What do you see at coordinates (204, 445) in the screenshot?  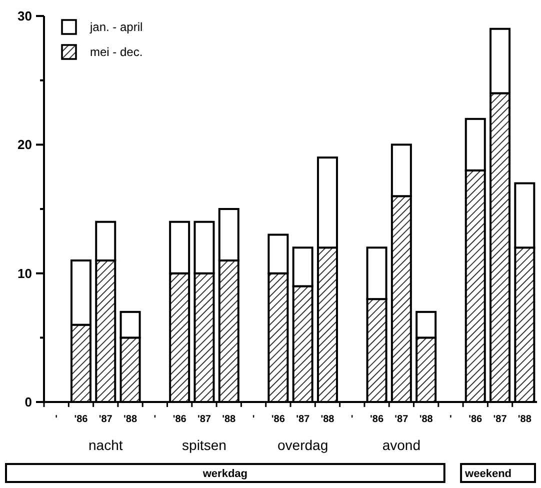 I see `text: spitsen` at bounding box center [204, 445].